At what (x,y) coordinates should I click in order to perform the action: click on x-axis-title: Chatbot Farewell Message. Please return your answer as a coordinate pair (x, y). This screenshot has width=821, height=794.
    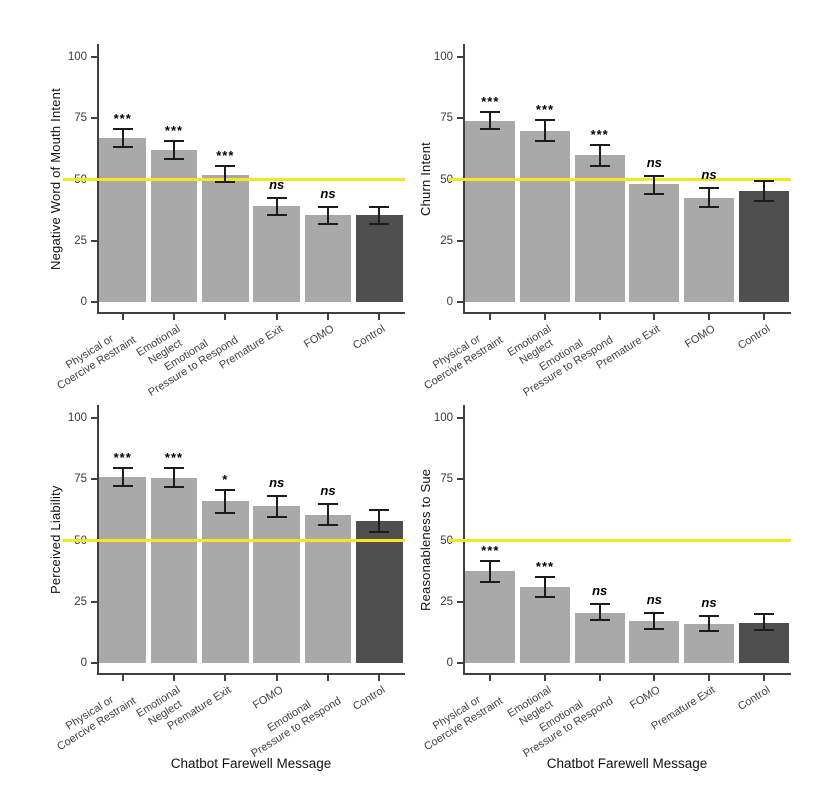
    Looking at the image, I should click on (251, 763).